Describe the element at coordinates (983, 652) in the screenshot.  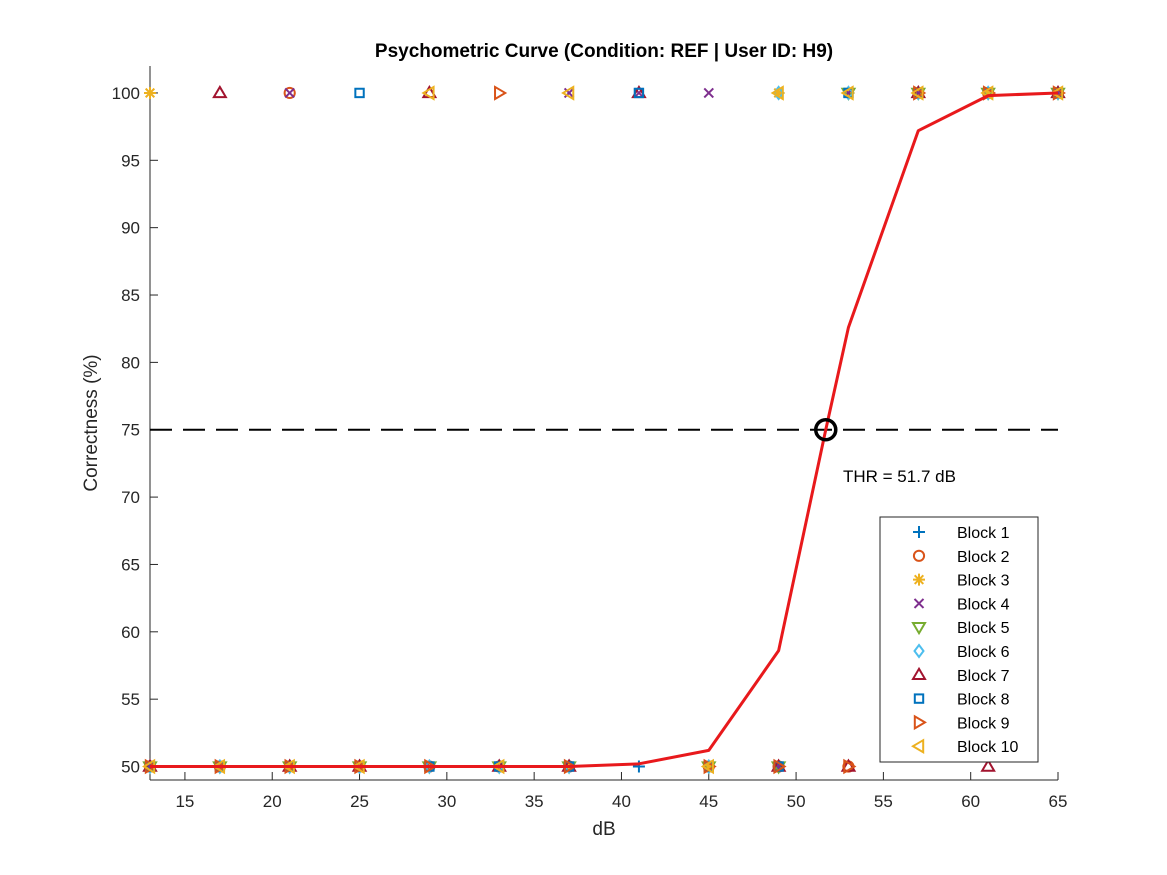
I see `legend-label: Block 6` at that location.